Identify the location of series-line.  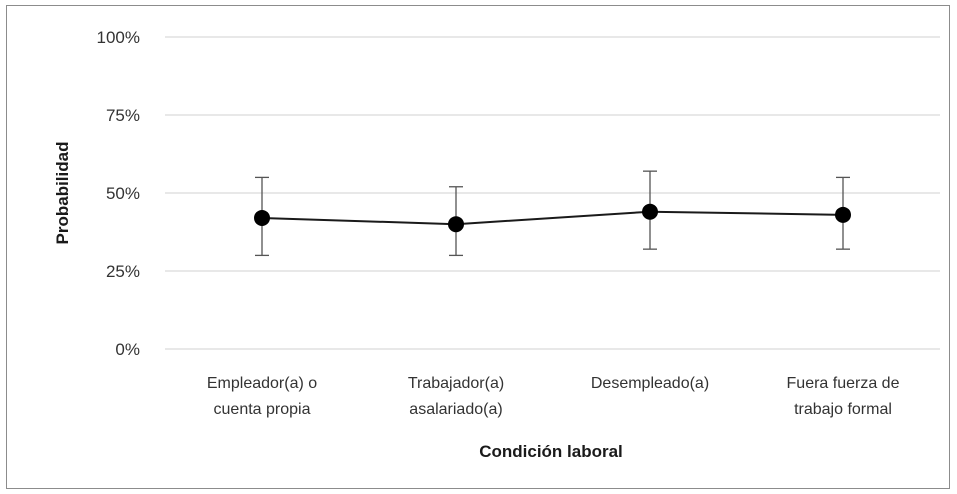
(552, 218).